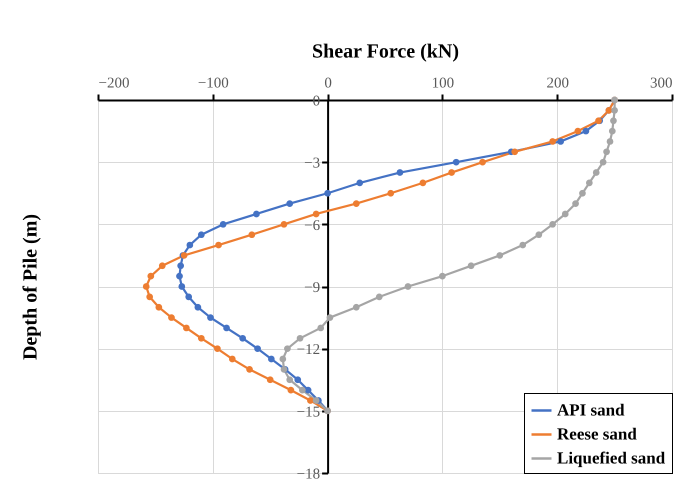 The width and height of the screenshot is (691, 480). Describe the element at coordinates (312, 226) in the screenshot. I see `y-tick-label: −6` at that location.